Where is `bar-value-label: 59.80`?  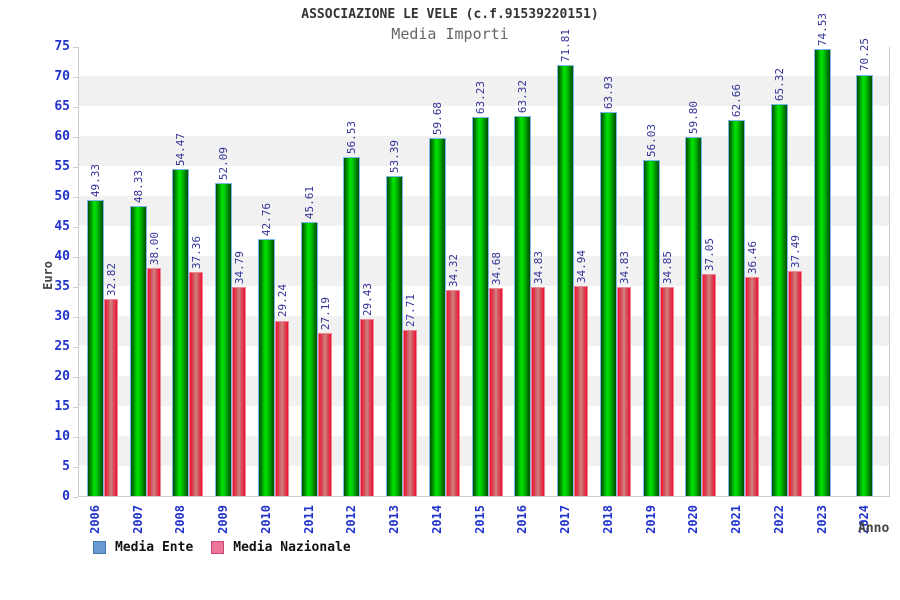
bar-value-label: 59.80 is located at coordinates (694, 118).